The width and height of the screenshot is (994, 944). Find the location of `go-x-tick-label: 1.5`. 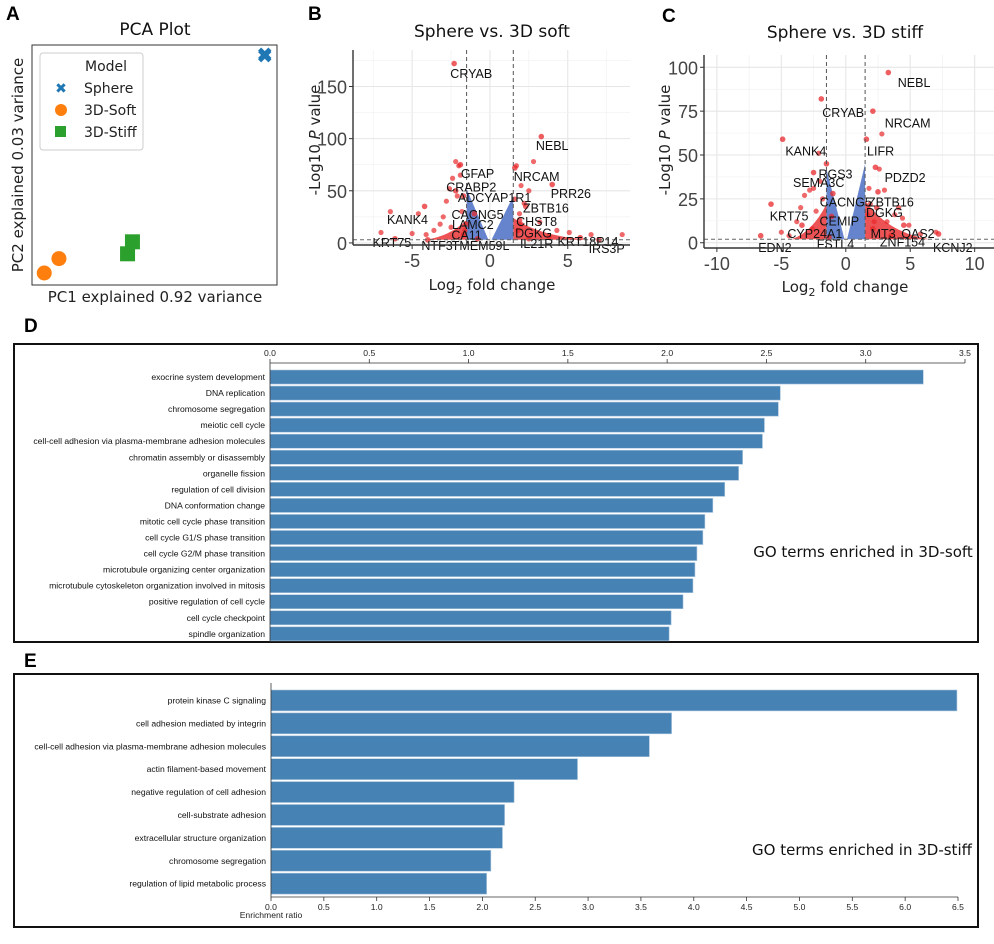

go-x-tick-label: 1.5 is located at coordinates (568, 353).